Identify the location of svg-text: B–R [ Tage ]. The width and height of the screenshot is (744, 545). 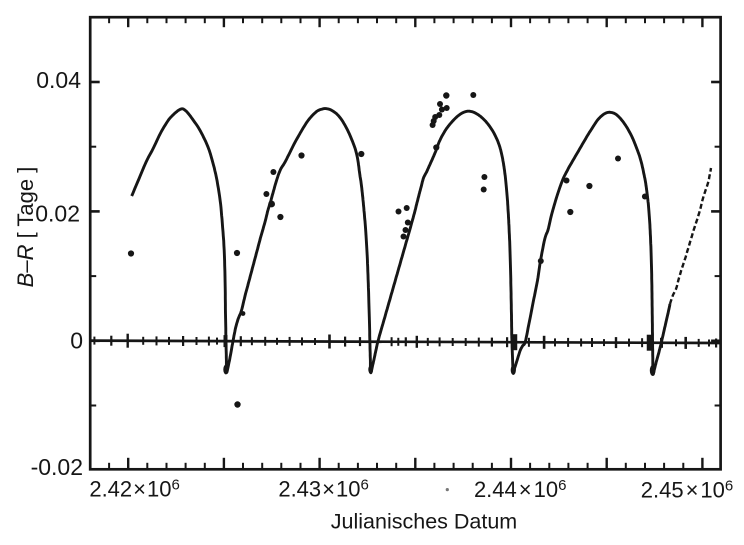
(25, 227).